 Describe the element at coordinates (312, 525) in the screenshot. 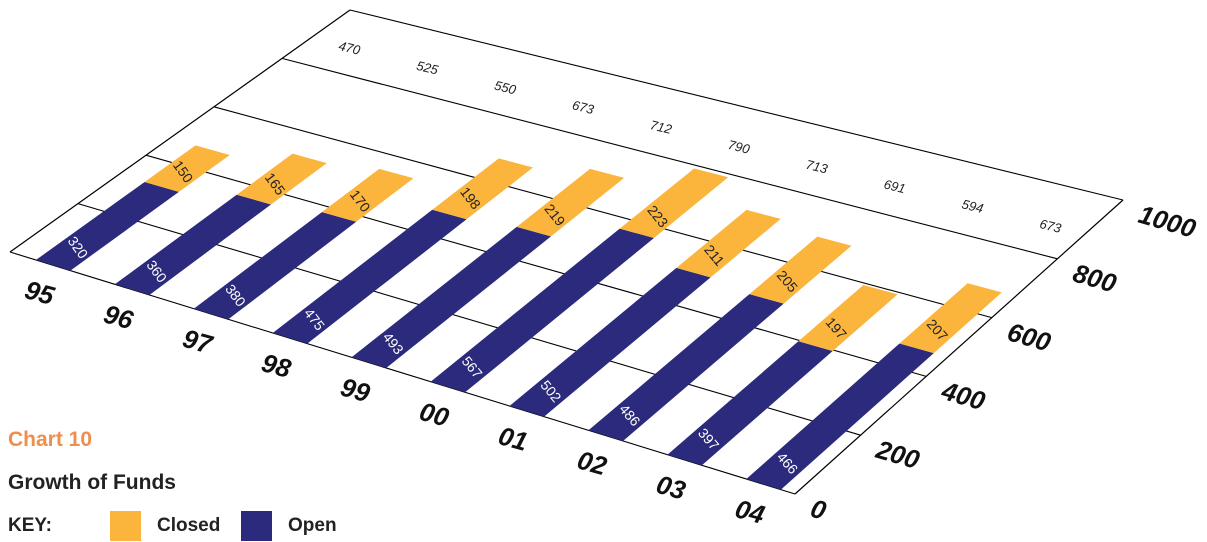

I see `legend-label-open: Open` at that location.